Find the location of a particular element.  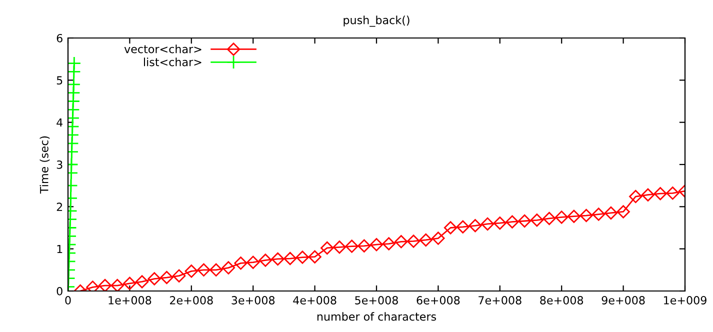

x-tick-label: 6e+008 is located at coordinates (438, 300).